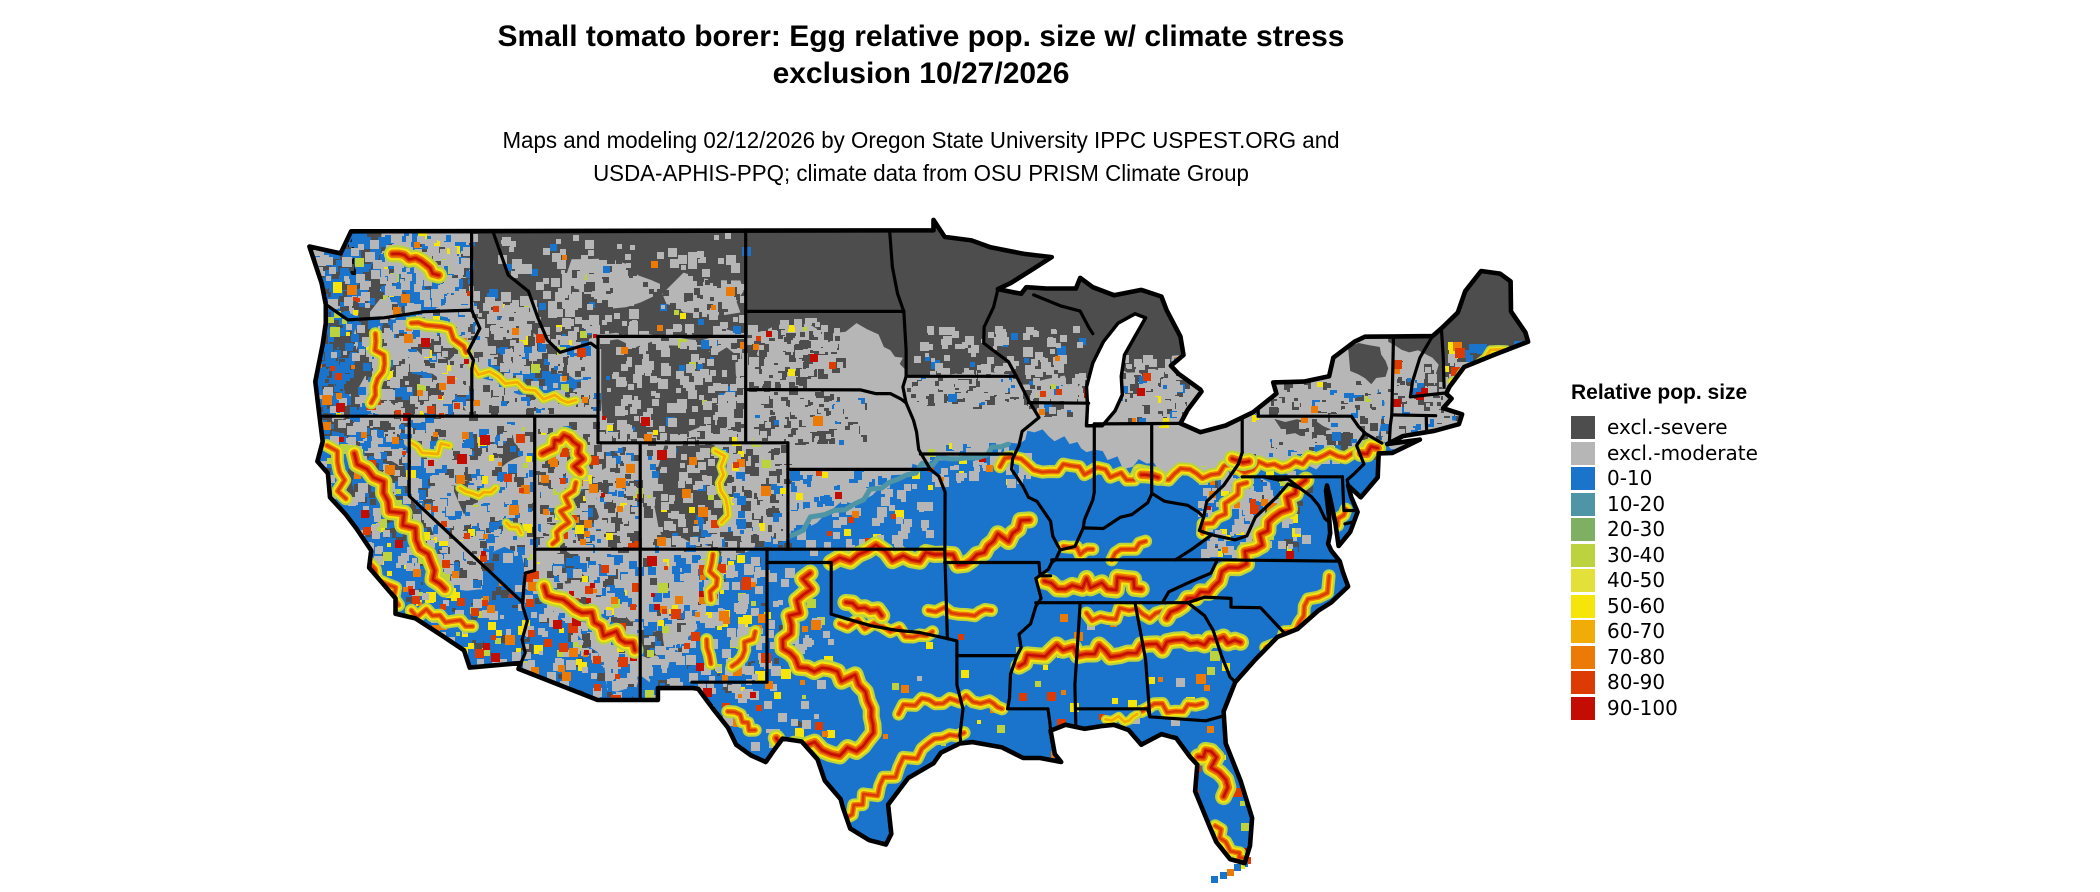  What do you see at coordinates (1636, 656) in the screenshot?
I see `legend-label: 70-80` at bounding box center [1636, 656].